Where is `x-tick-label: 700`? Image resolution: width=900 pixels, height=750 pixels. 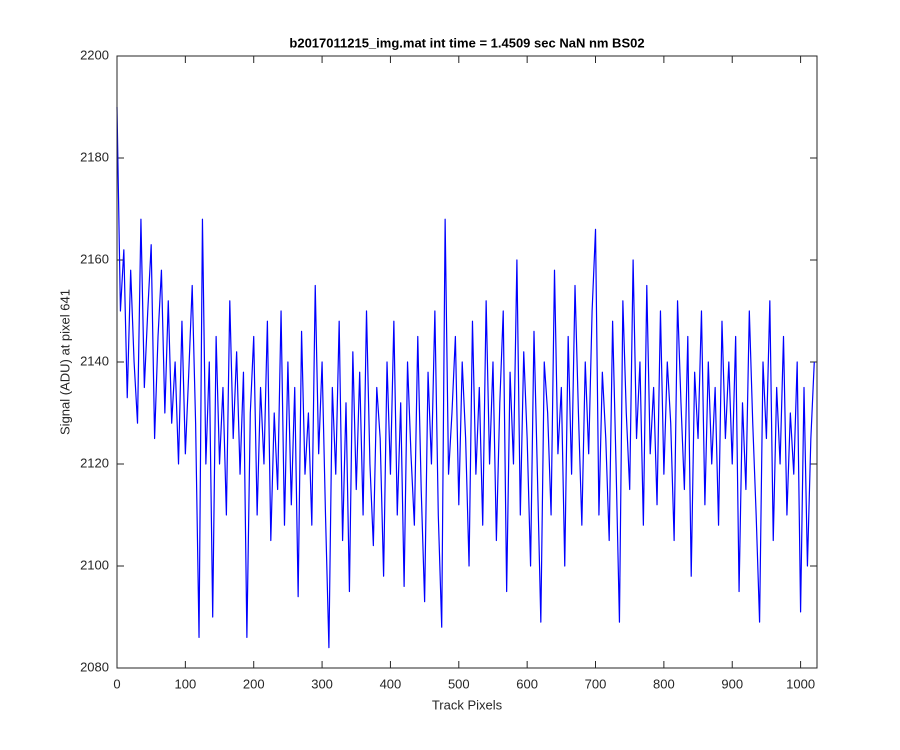
x-tick-label: 700 is located at coordinates (596, 683).